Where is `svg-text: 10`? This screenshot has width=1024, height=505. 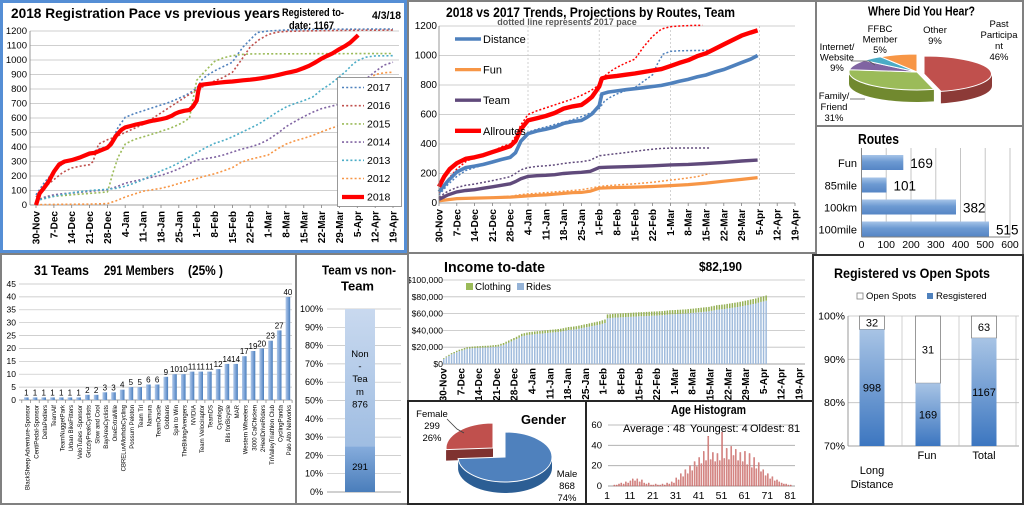 svg-text: 10 is located at coordinates (12, 374).